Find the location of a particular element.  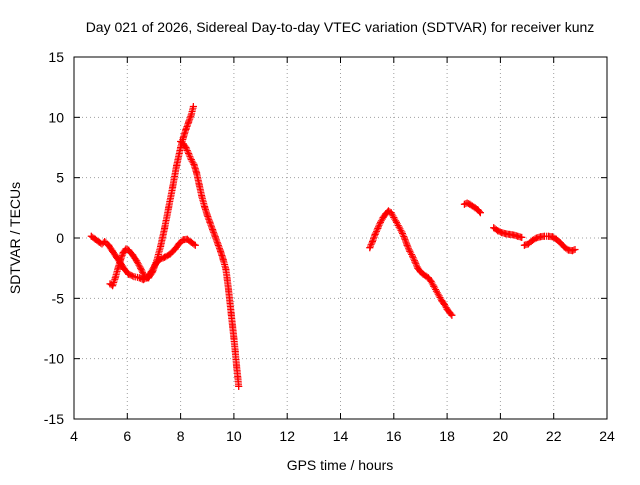

x-axis-label: GPS time / hours is located at coordinates (340, 465).